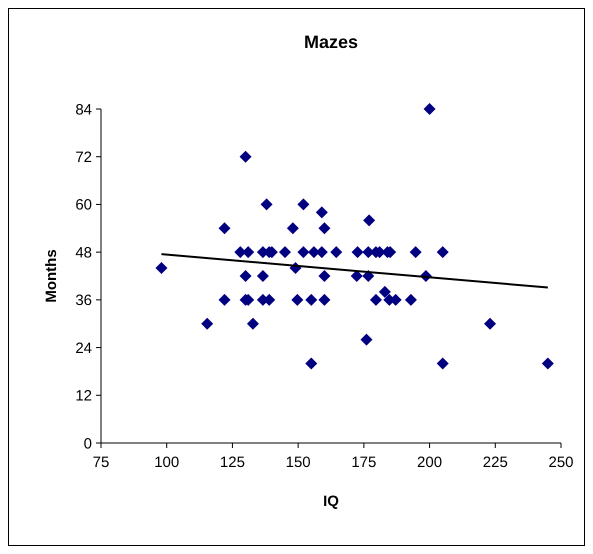 The image size is (593, 554). I want to click on y-tick-label: 36, so click(83, 301).